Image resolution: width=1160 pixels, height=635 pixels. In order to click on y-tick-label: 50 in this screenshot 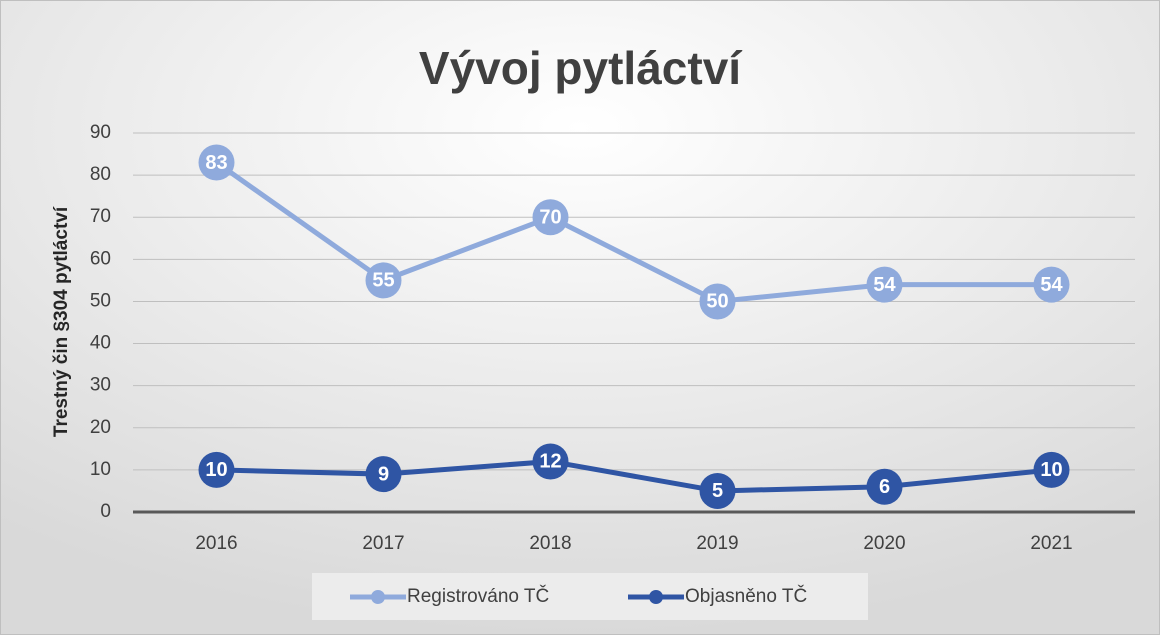, I will do `click(100, 300)`.